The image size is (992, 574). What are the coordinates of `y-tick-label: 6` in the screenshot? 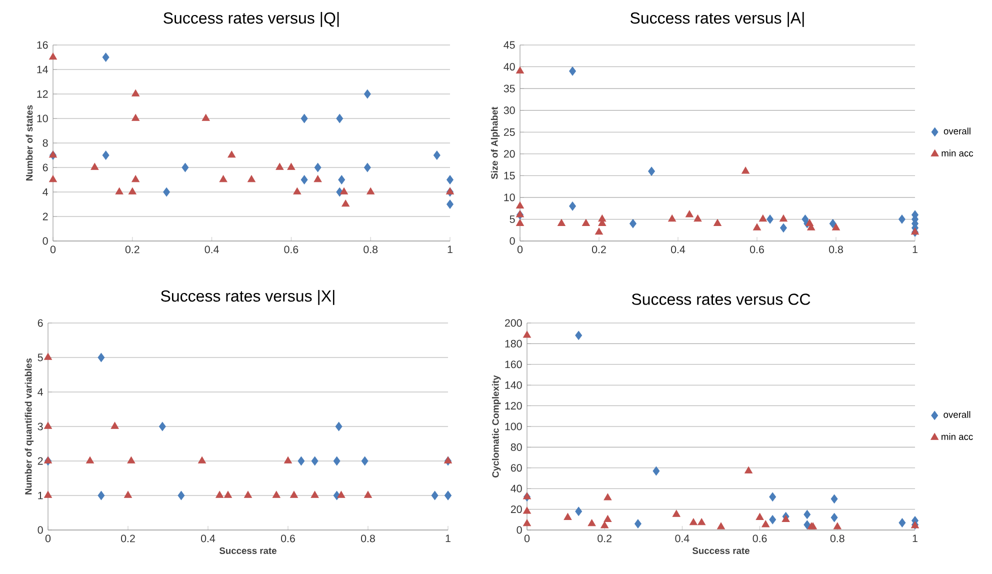 It's located at (45, 168).